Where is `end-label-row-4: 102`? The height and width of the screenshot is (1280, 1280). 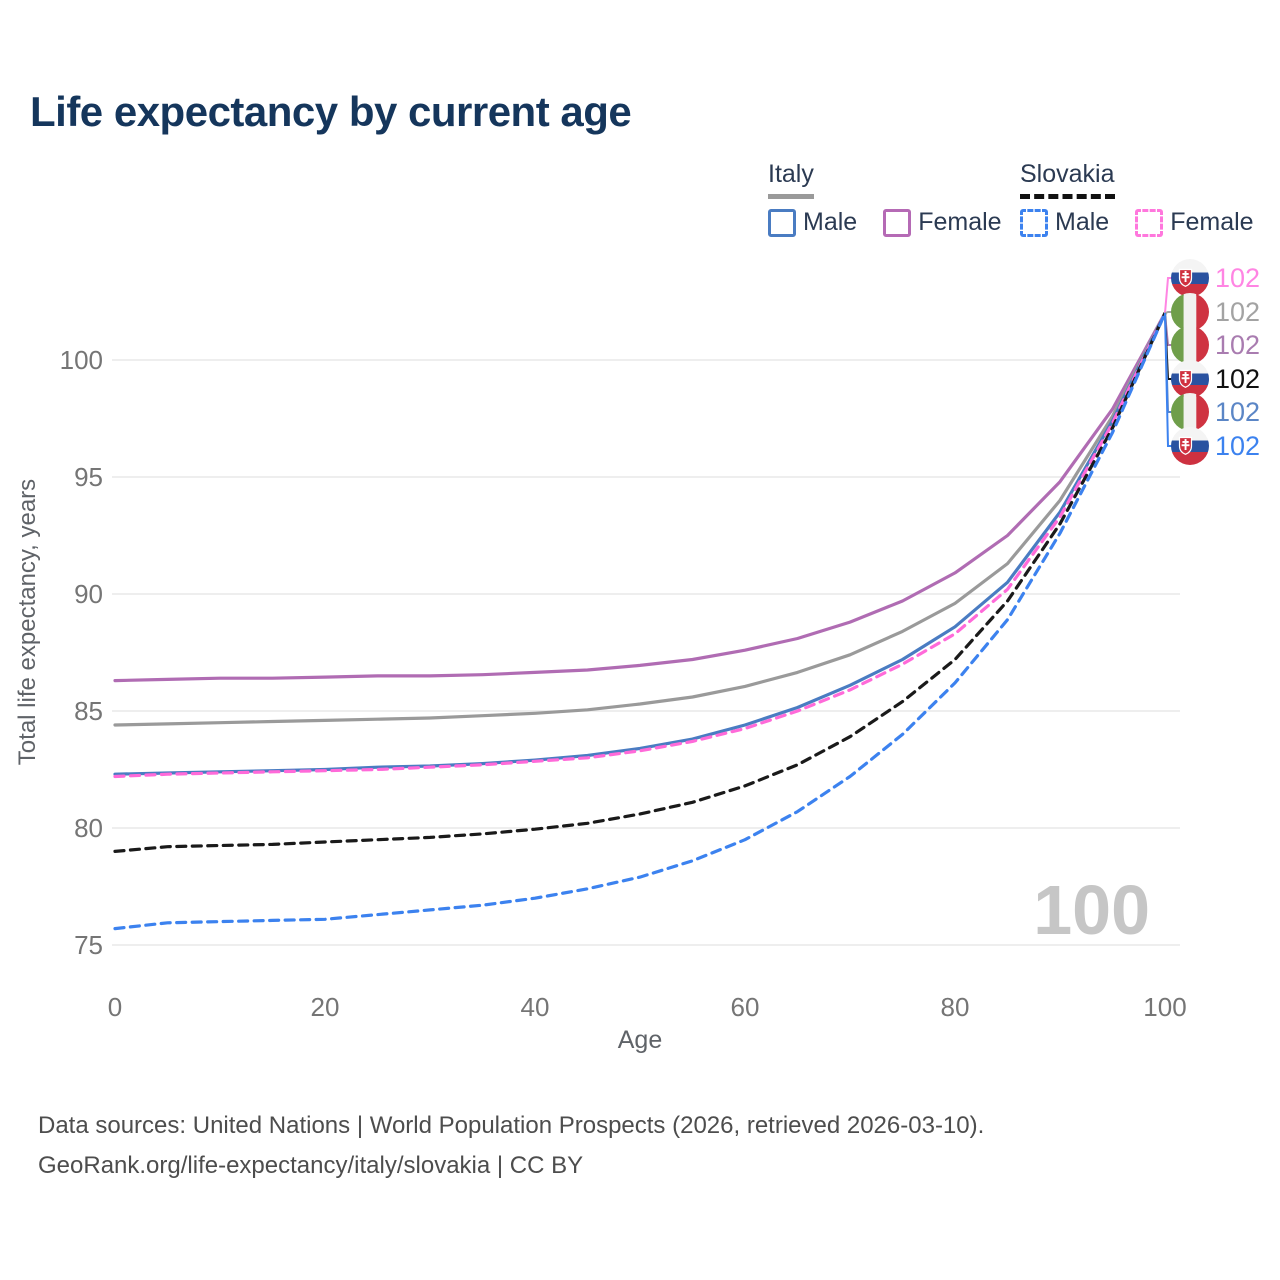 end-label-row-4: 102 is located at coordinates (1215, 412).